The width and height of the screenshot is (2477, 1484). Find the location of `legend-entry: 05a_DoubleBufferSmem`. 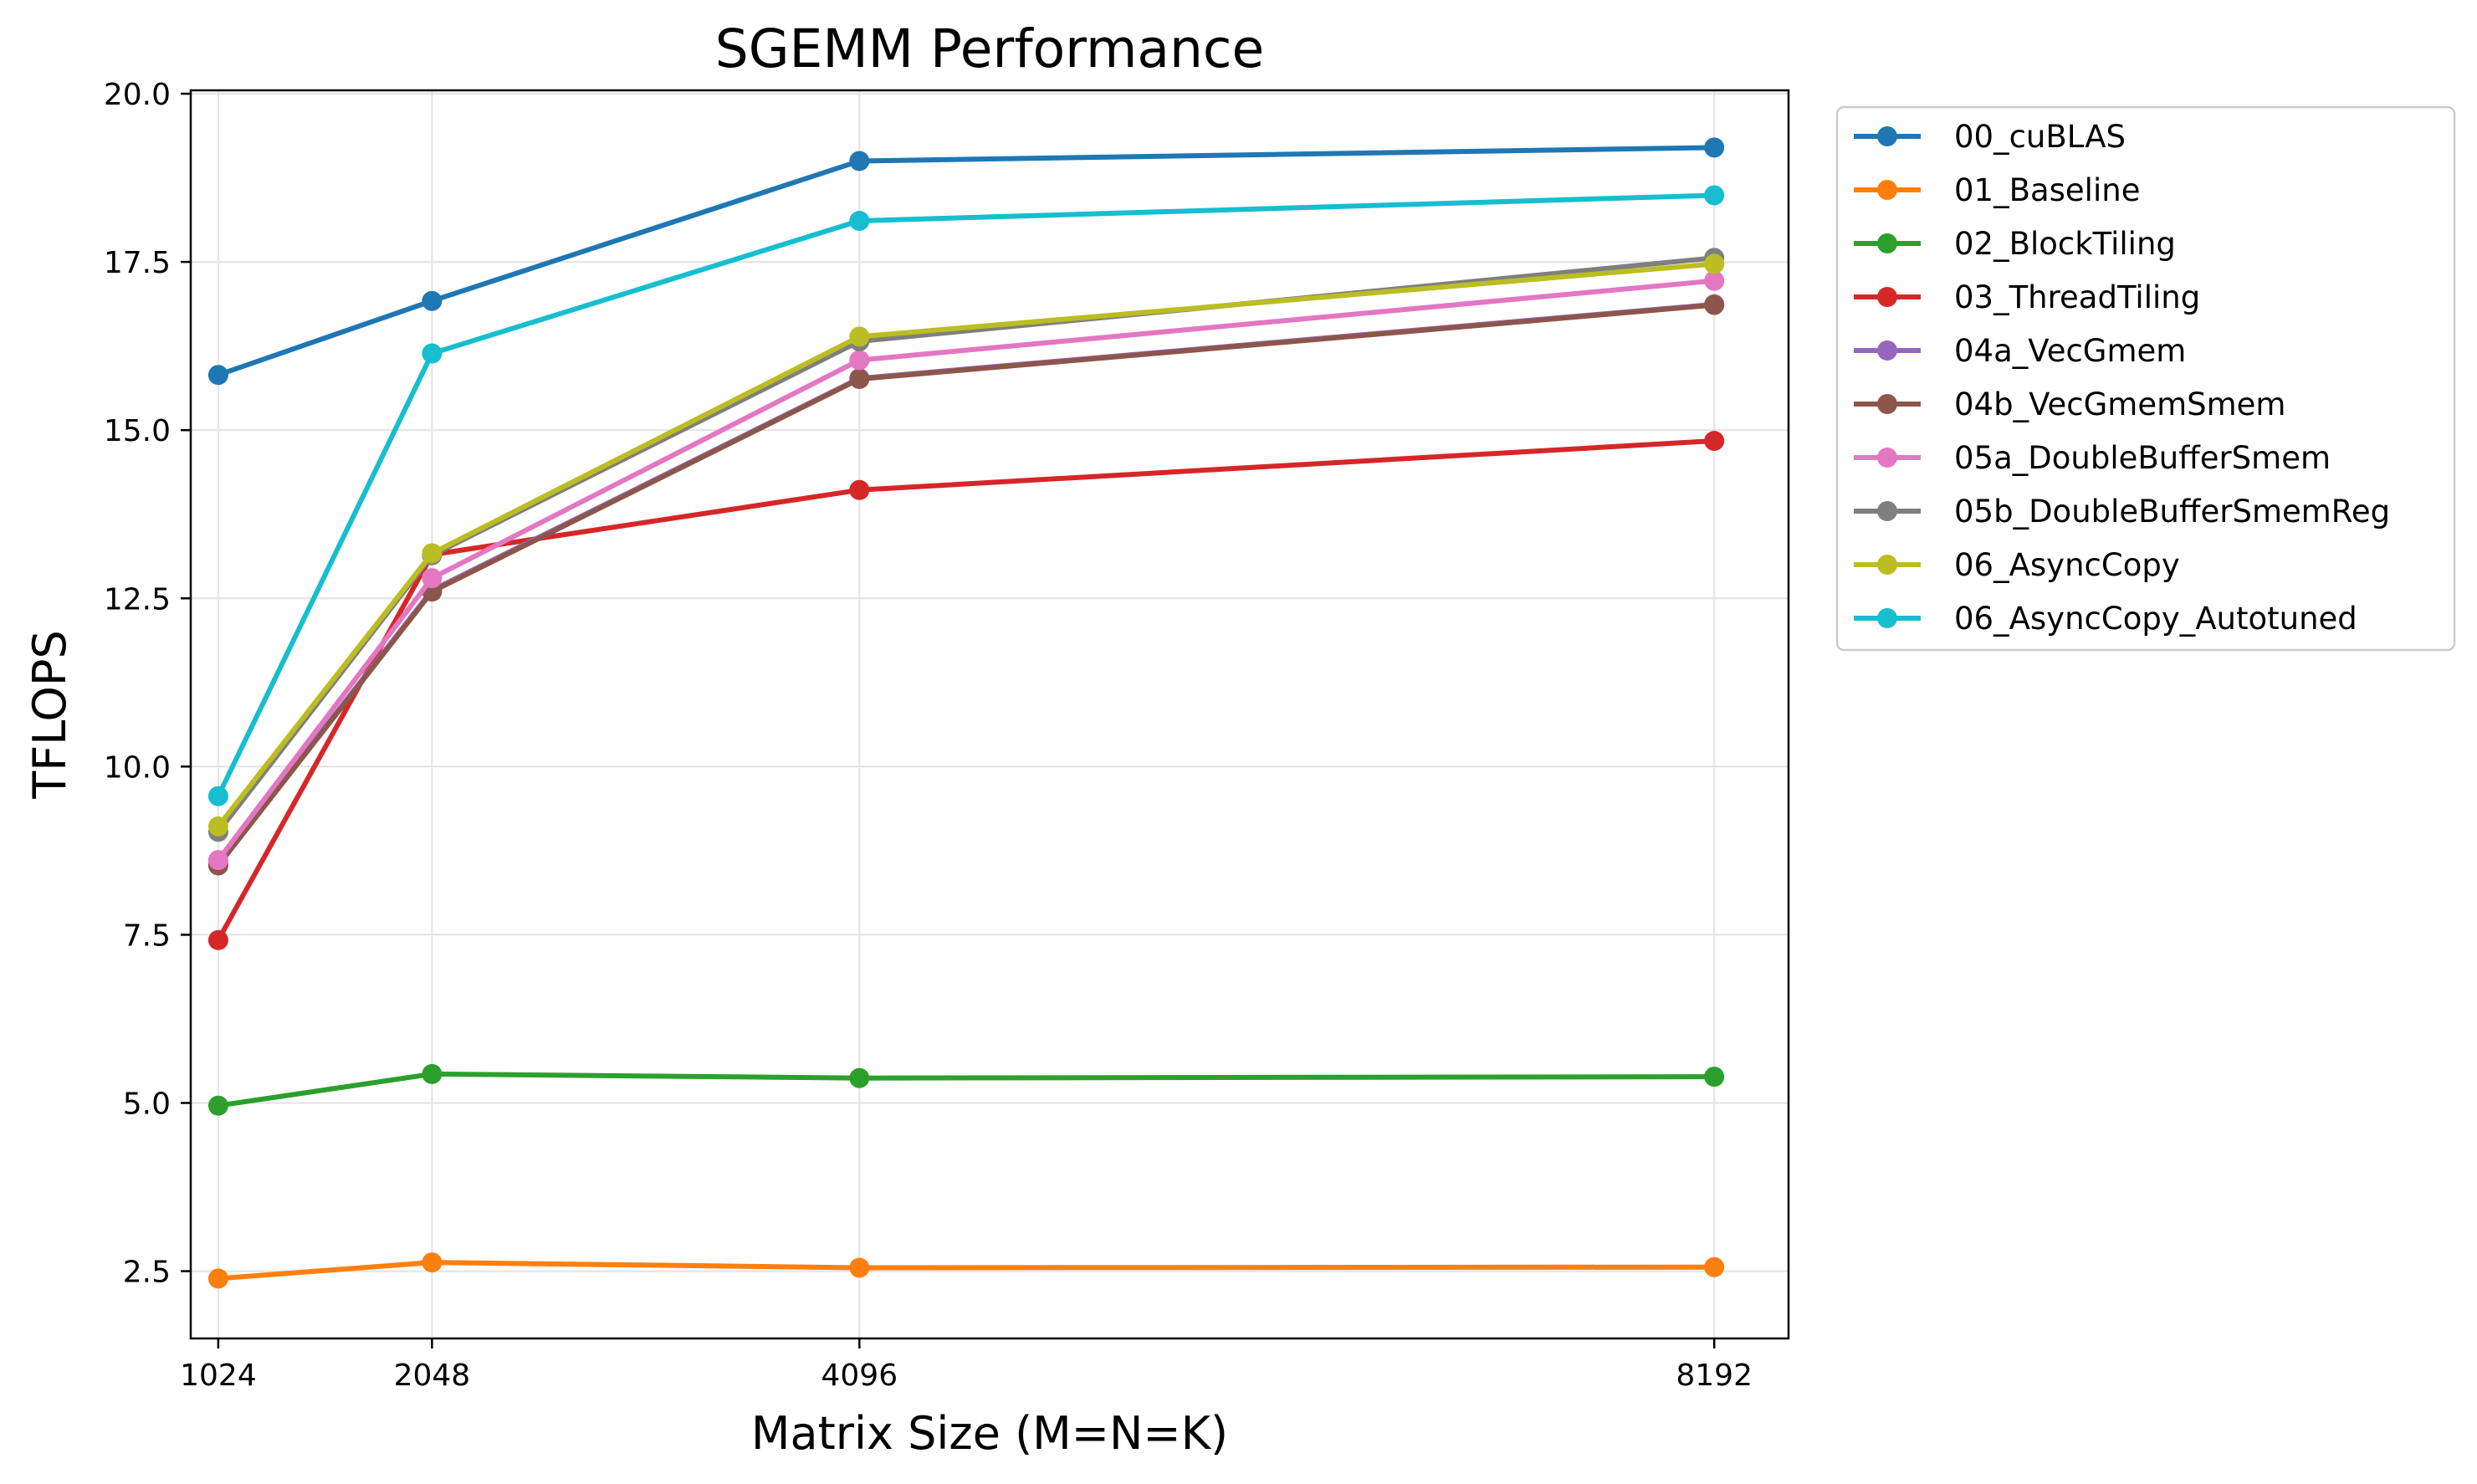

legend-entry: 05a_DoubleBufferSmem is located at coordinates (2092, 458).